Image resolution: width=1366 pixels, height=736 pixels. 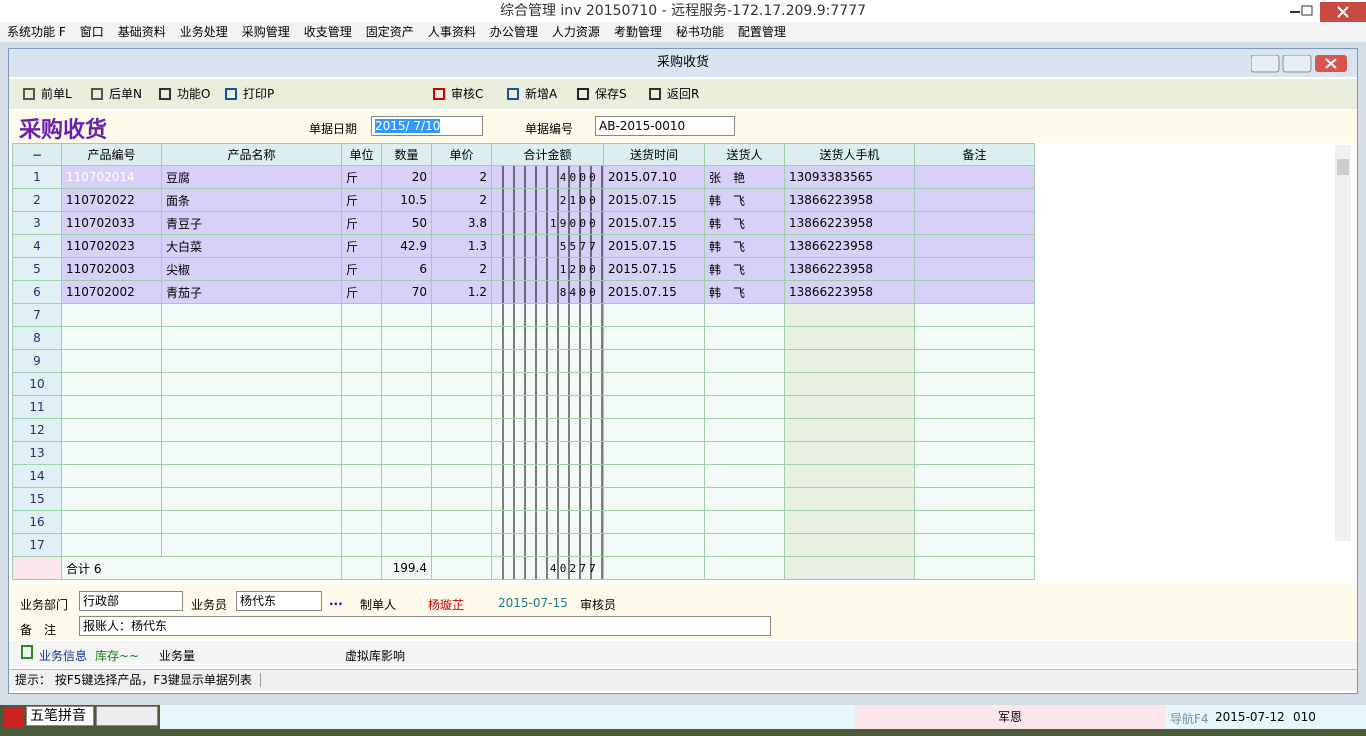 What do you see at coordinates (744, 246) in the screenshot?
I see `cell: 韩 飞` at bounding box center [744, 246].